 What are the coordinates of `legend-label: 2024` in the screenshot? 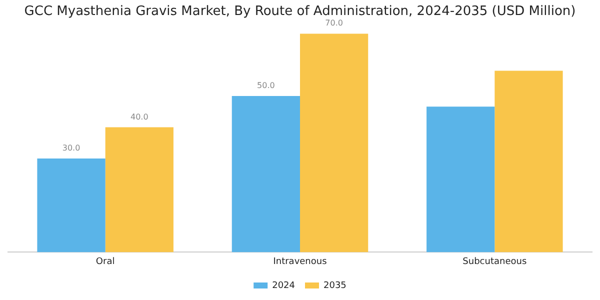 It's located at (284, 285).